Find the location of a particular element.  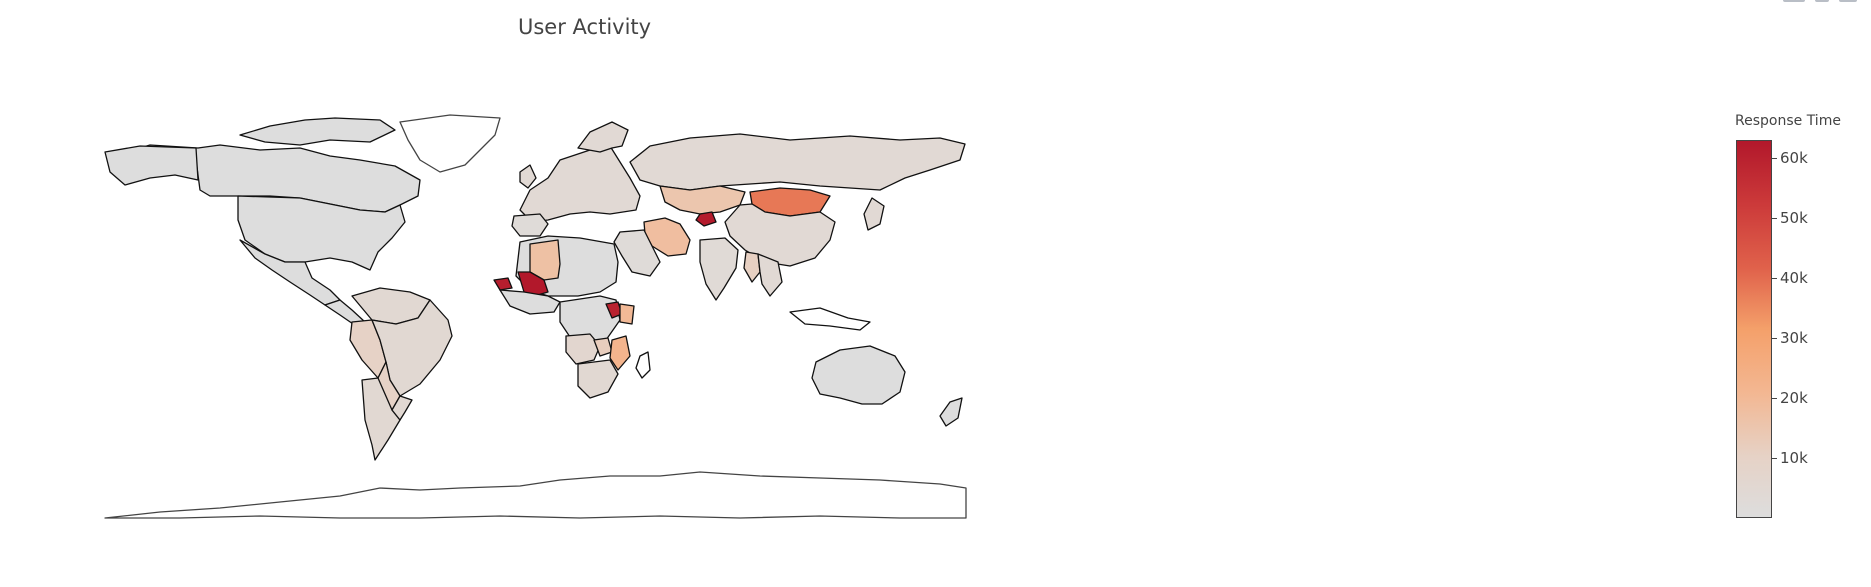

colorbar is located at coordinates (1754, 329).